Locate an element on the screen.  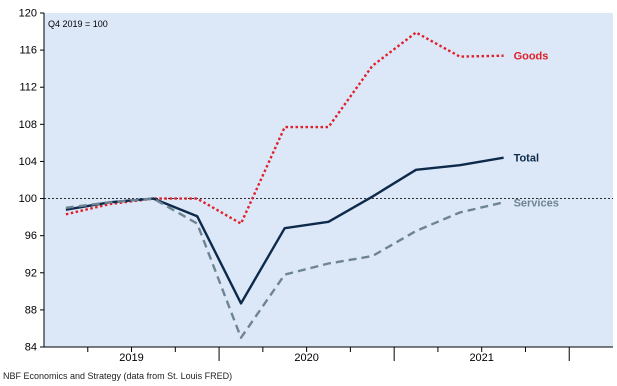
y-tick-label: 108 is located at coordinates (28, 125).